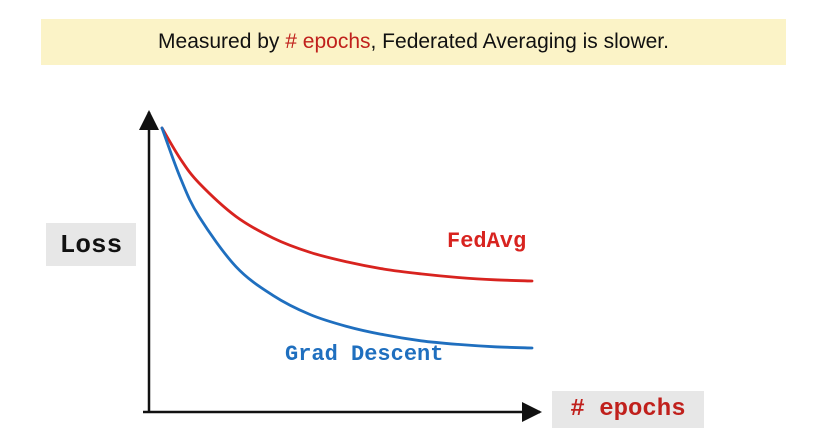  Describe the element at coordinates (628, 409) in the screenshot. I see `x-axis-label: # epochs` at that location.